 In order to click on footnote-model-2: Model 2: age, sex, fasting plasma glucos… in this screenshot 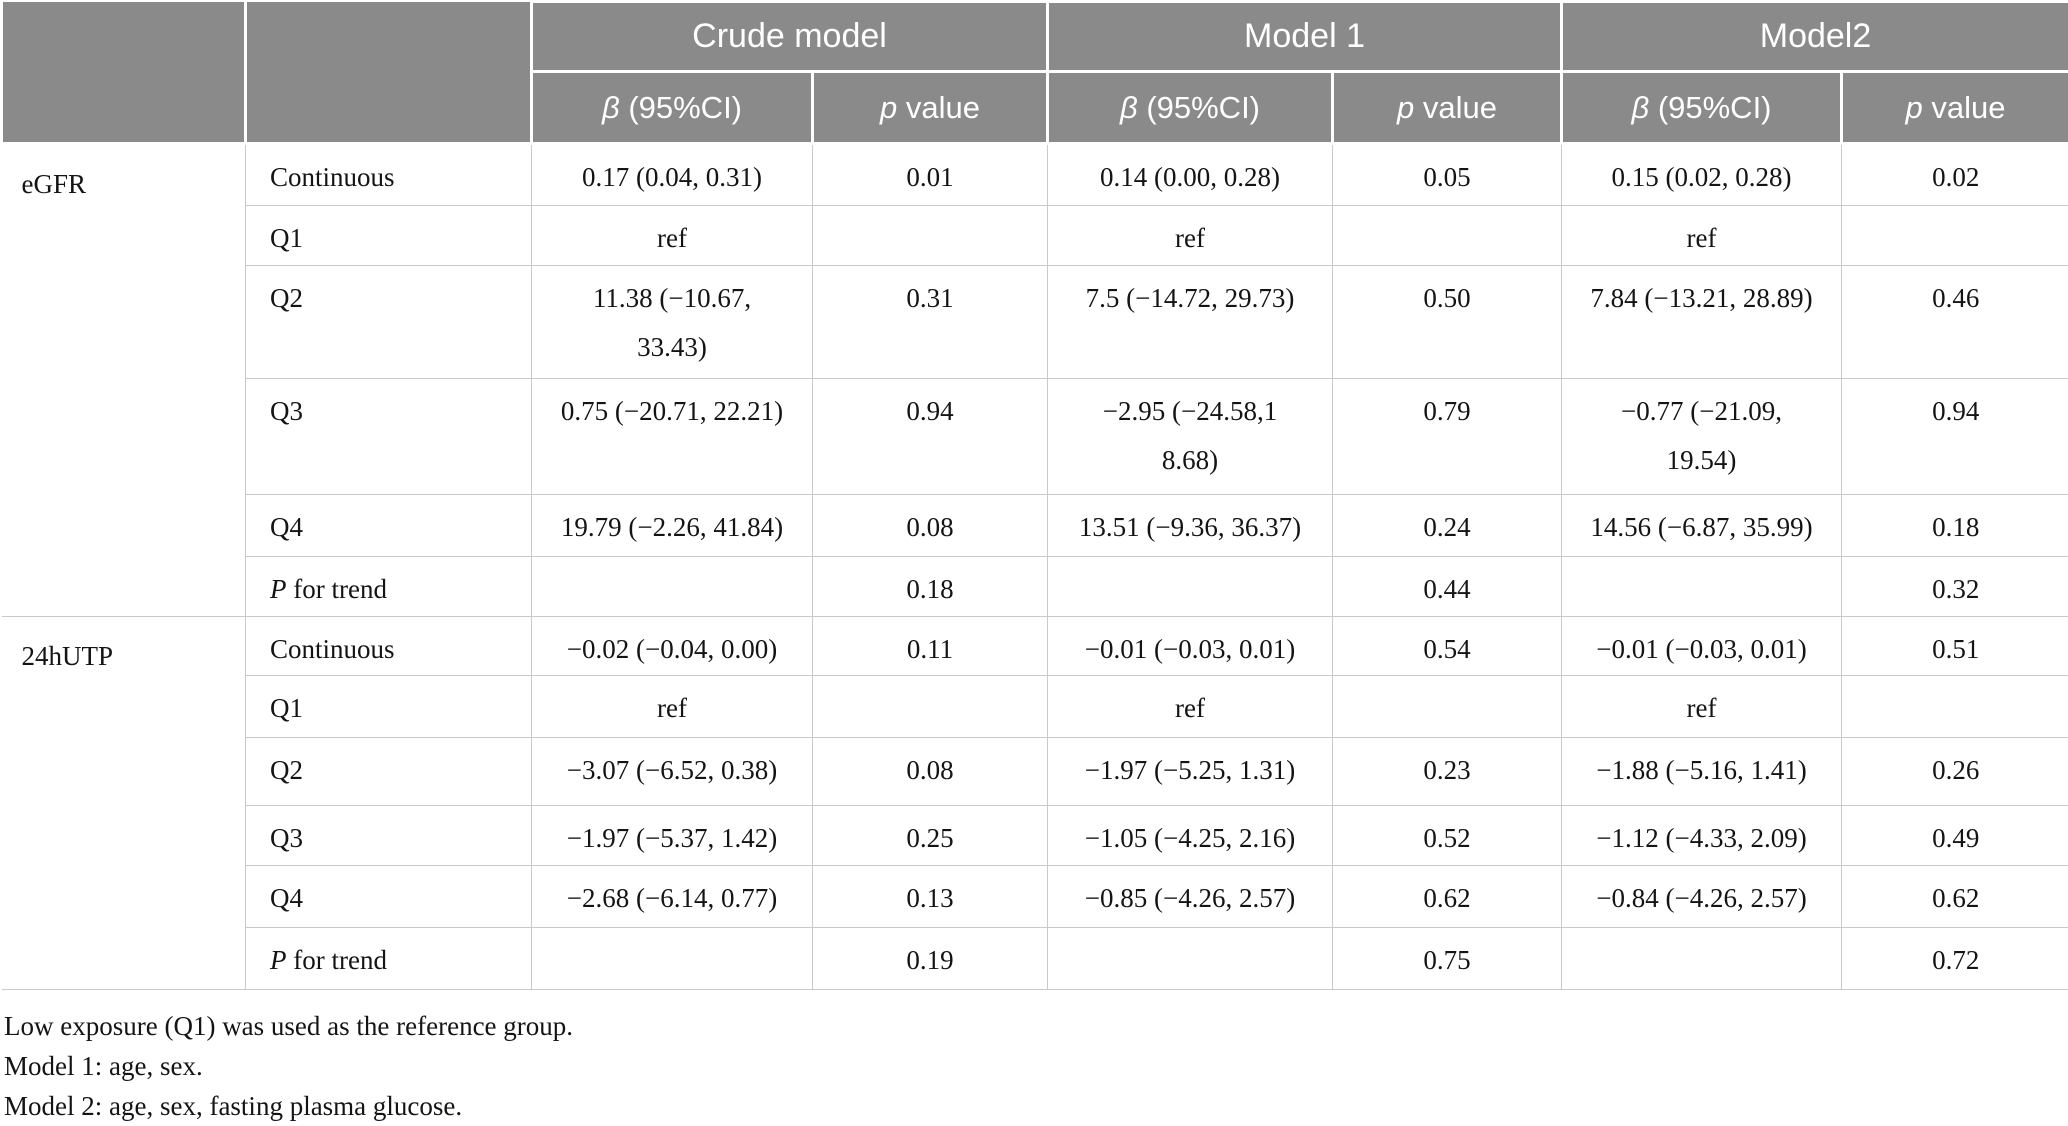, I will do `click(1036, 1106)`.